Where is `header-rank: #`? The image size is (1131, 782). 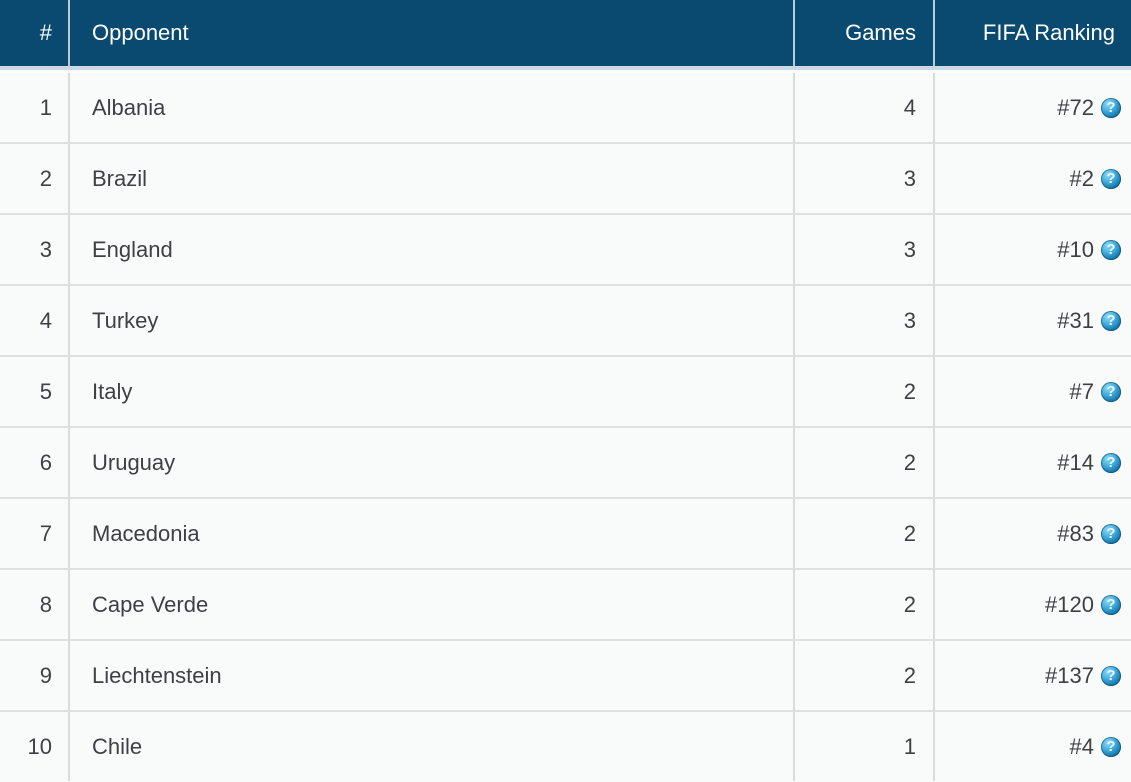 header-rank: # is located at coordinates (45, 32).